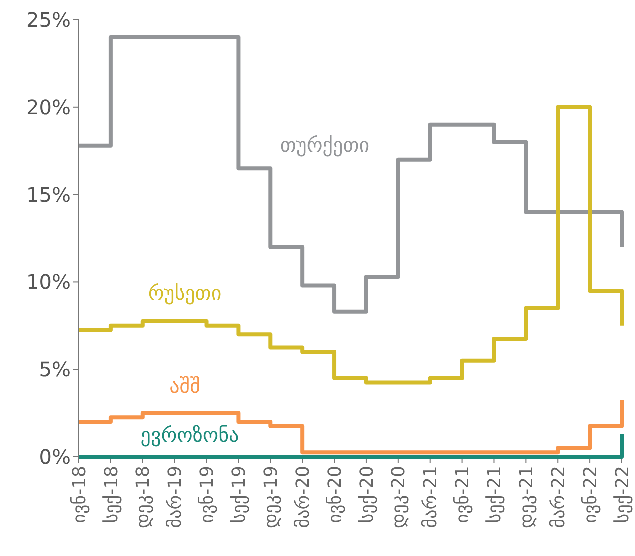  Describe the element at coordinates (399, 497) in the screenshot. I see `x-tick-label: დეკ-20` at that location.